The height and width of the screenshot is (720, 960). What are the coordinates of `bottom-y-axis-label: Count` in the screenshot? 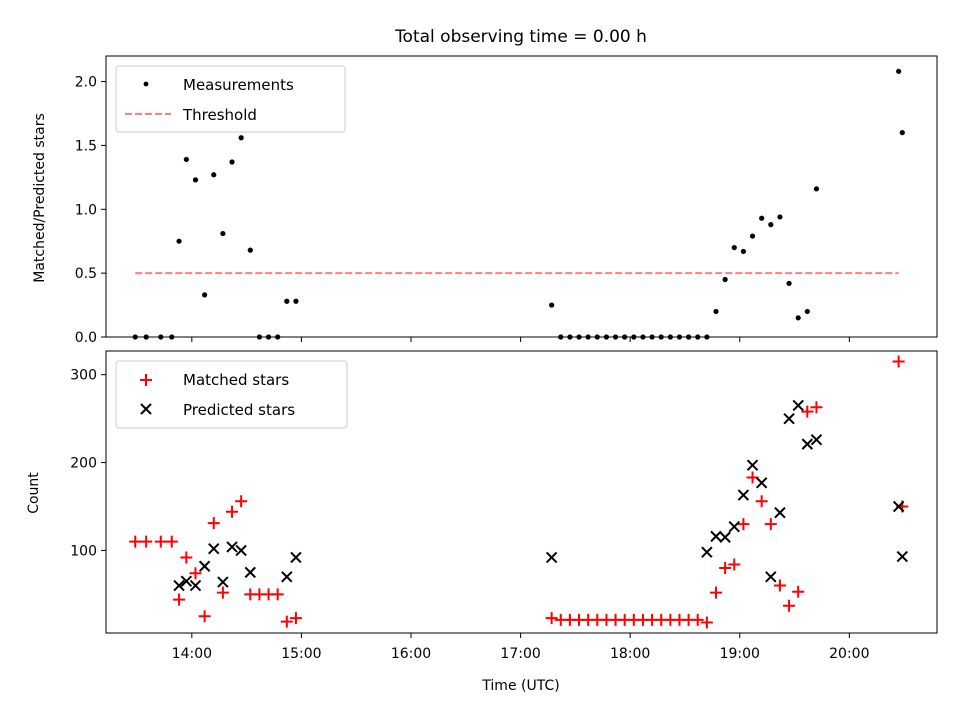 It's located at (34, 493).